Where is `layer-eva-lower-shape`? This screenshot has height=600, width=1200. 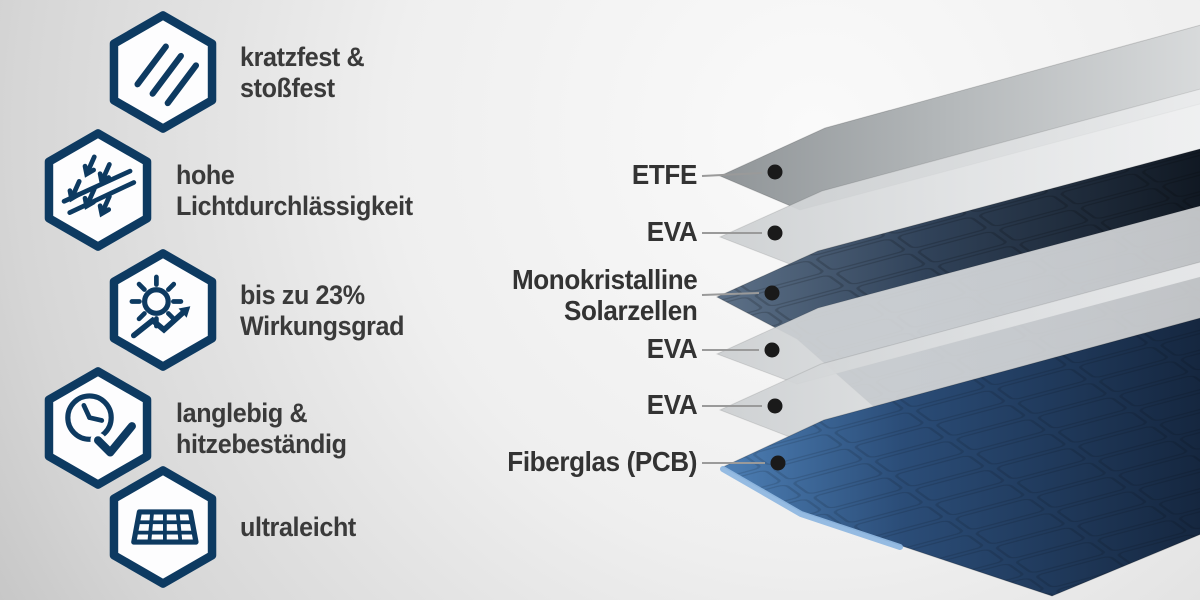
layer-eva-lower-shape is located at coordinates (959, 351).